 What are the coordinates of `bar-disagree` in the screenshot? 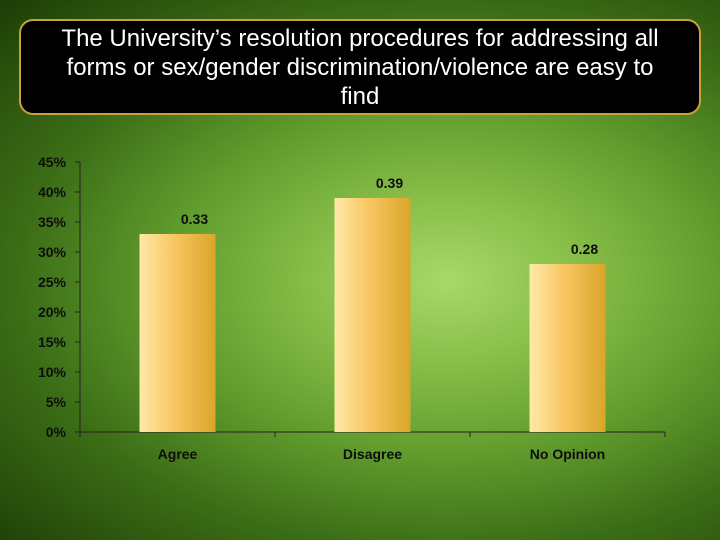 It's located at (372, 315).